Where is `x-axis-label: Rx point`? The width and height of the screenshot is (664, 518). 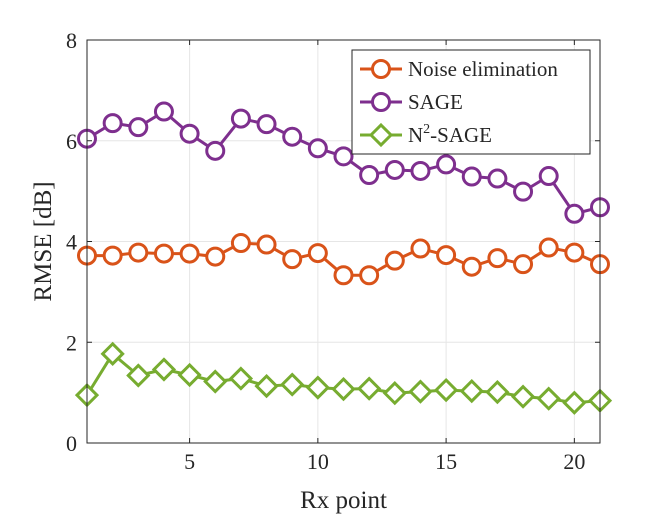
x-axis-label: Rx point is located at coordinates (343, 500).